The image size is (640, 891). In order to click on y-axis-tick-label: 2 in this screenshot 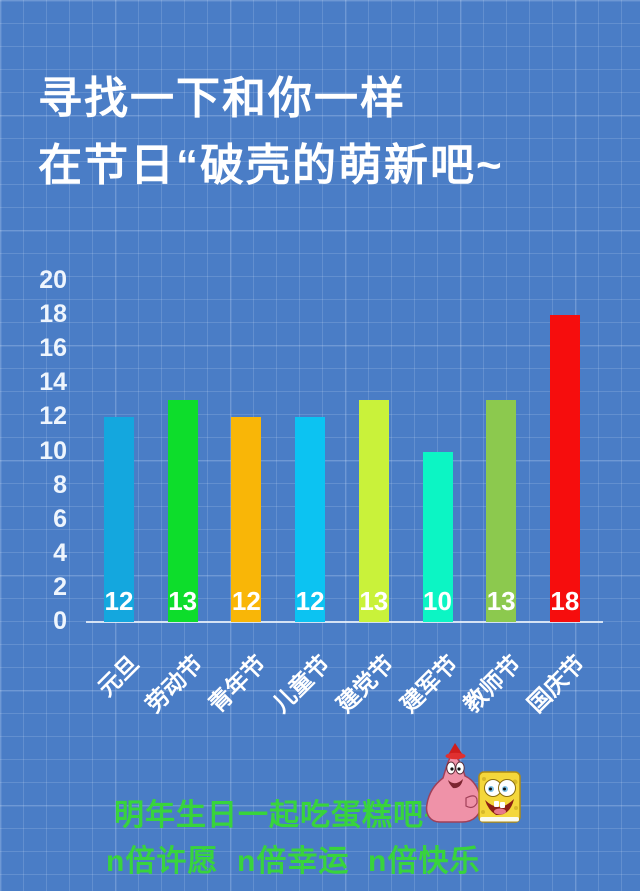, I will do `click(60, 586)`.